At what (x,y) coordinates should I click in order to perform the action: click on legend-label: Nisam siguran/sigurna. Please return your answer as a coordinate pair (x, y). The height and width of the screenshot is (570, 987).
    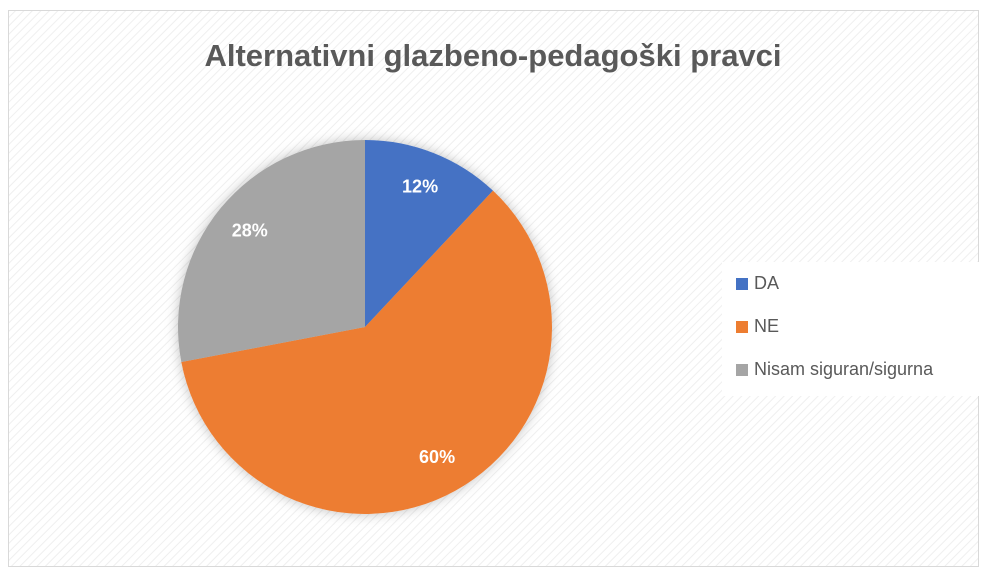
    Looking at the image, I should click on (844, 369).